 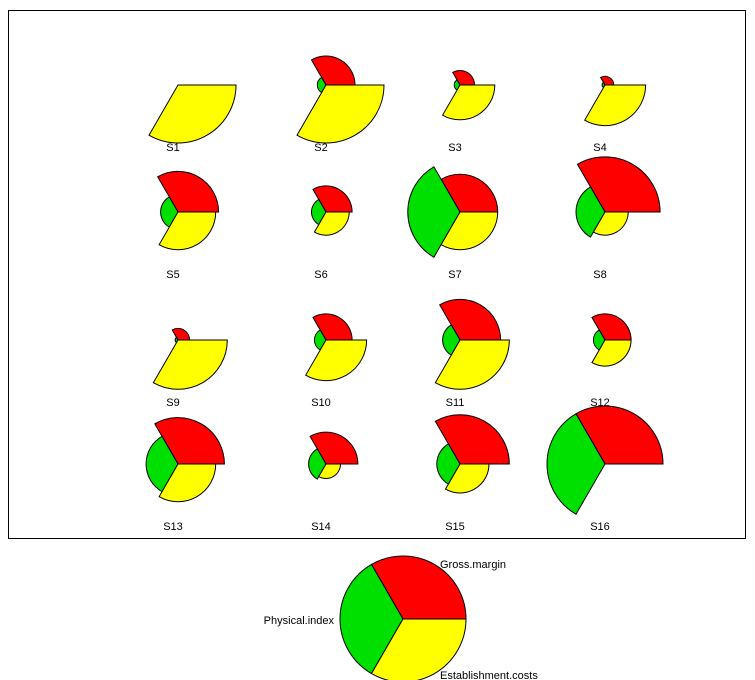 What do you see at coordinates (473, 565) in the screenshot?
I see `key-label-gross-margin: Gross.margin` at bounding box center [473, 565].